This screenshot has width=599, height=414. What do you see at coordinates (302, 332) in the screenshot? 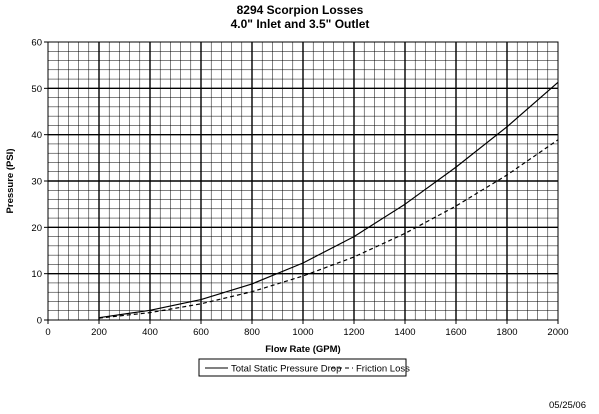
I see `x-tick-label: 1000` at bounding box center [302, 332].